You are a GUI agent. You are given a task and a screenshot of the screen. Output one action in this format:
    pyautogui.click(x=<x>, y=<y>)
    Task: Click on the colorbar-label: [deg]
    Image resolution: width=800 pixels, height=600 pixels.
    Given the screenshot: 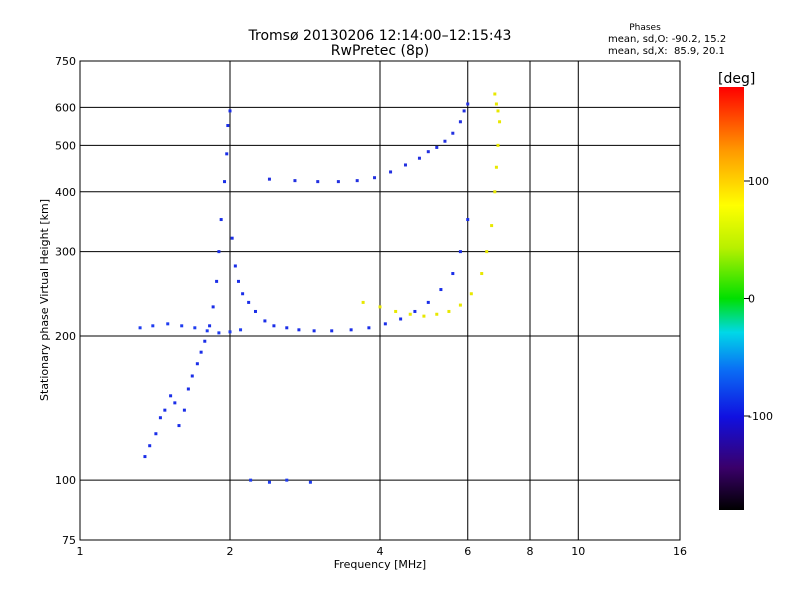 What is the action you would take?
    pyautogui.click(x=736, y=79)
    